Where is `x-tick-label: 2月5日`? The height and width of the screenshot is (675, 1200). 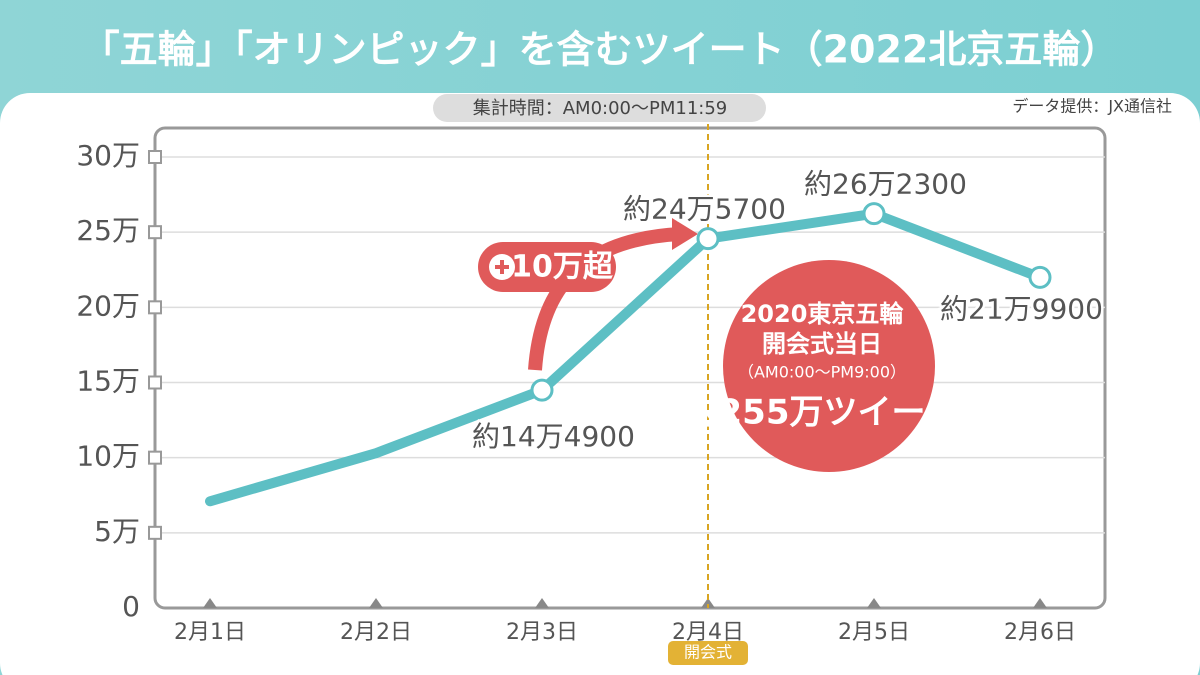
x-tick-label: 2月5日 is located at coordinates (874, 632).